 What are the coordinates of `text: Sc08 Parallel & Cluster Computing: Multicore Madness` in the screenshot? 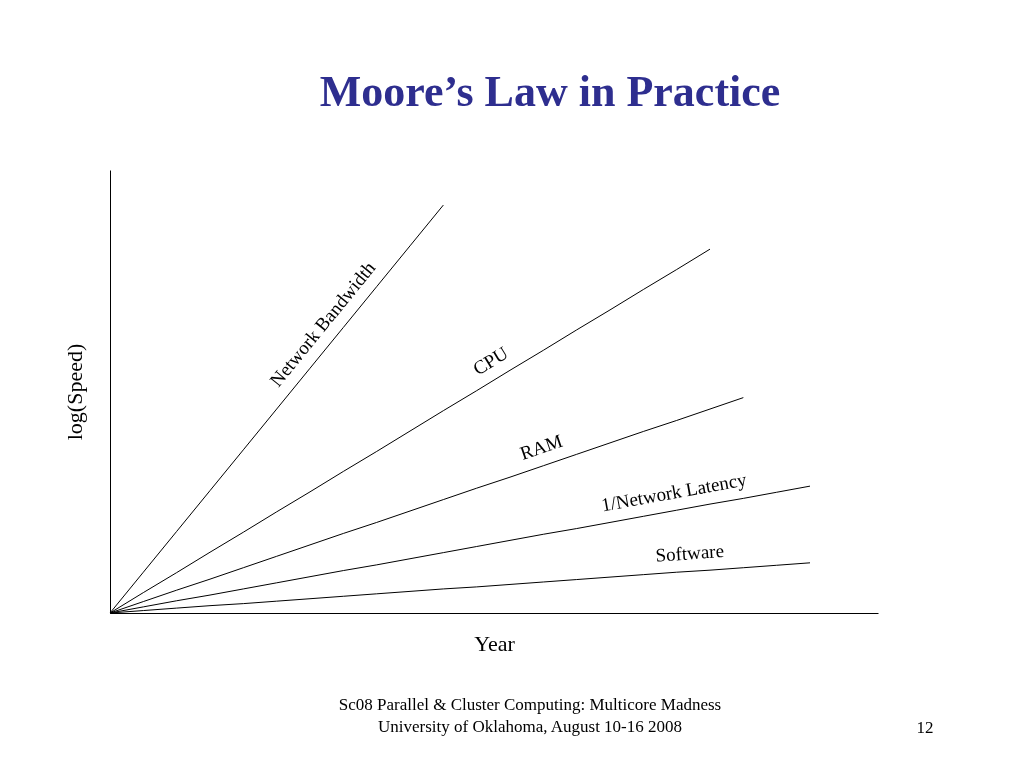 It's located at (530, 705).